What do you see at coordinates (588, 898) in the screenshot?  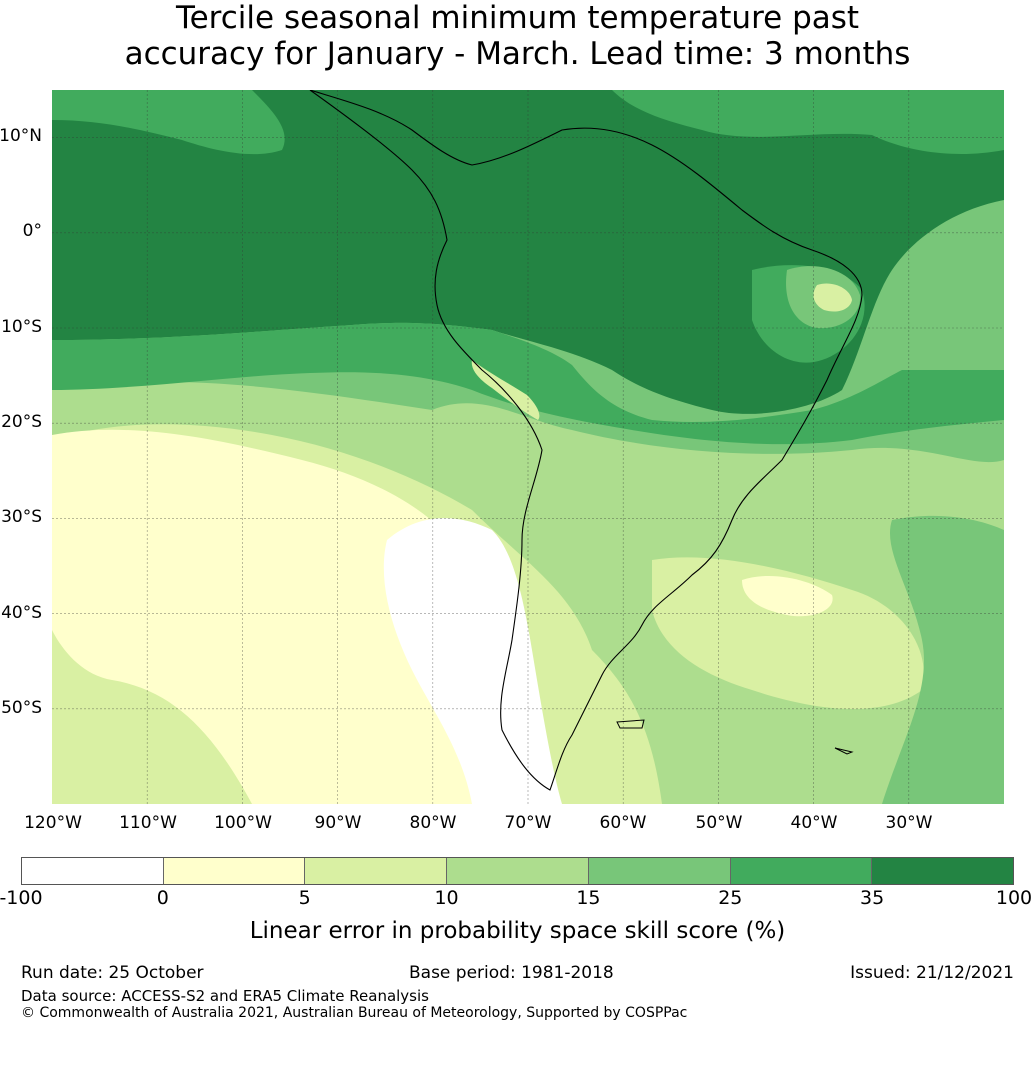 I see `colorbar-tick-label: 15` at bounding box center [588, 898].